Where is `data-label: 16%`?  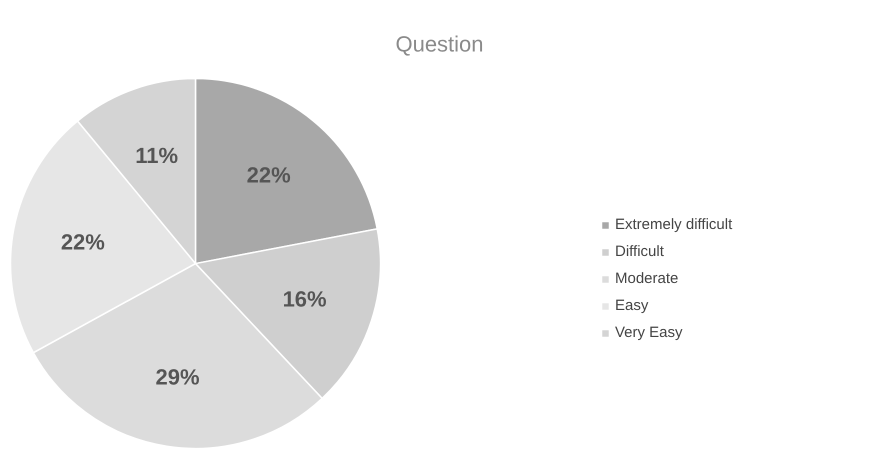 data-label: 16% is located at coordinates (304, 299).